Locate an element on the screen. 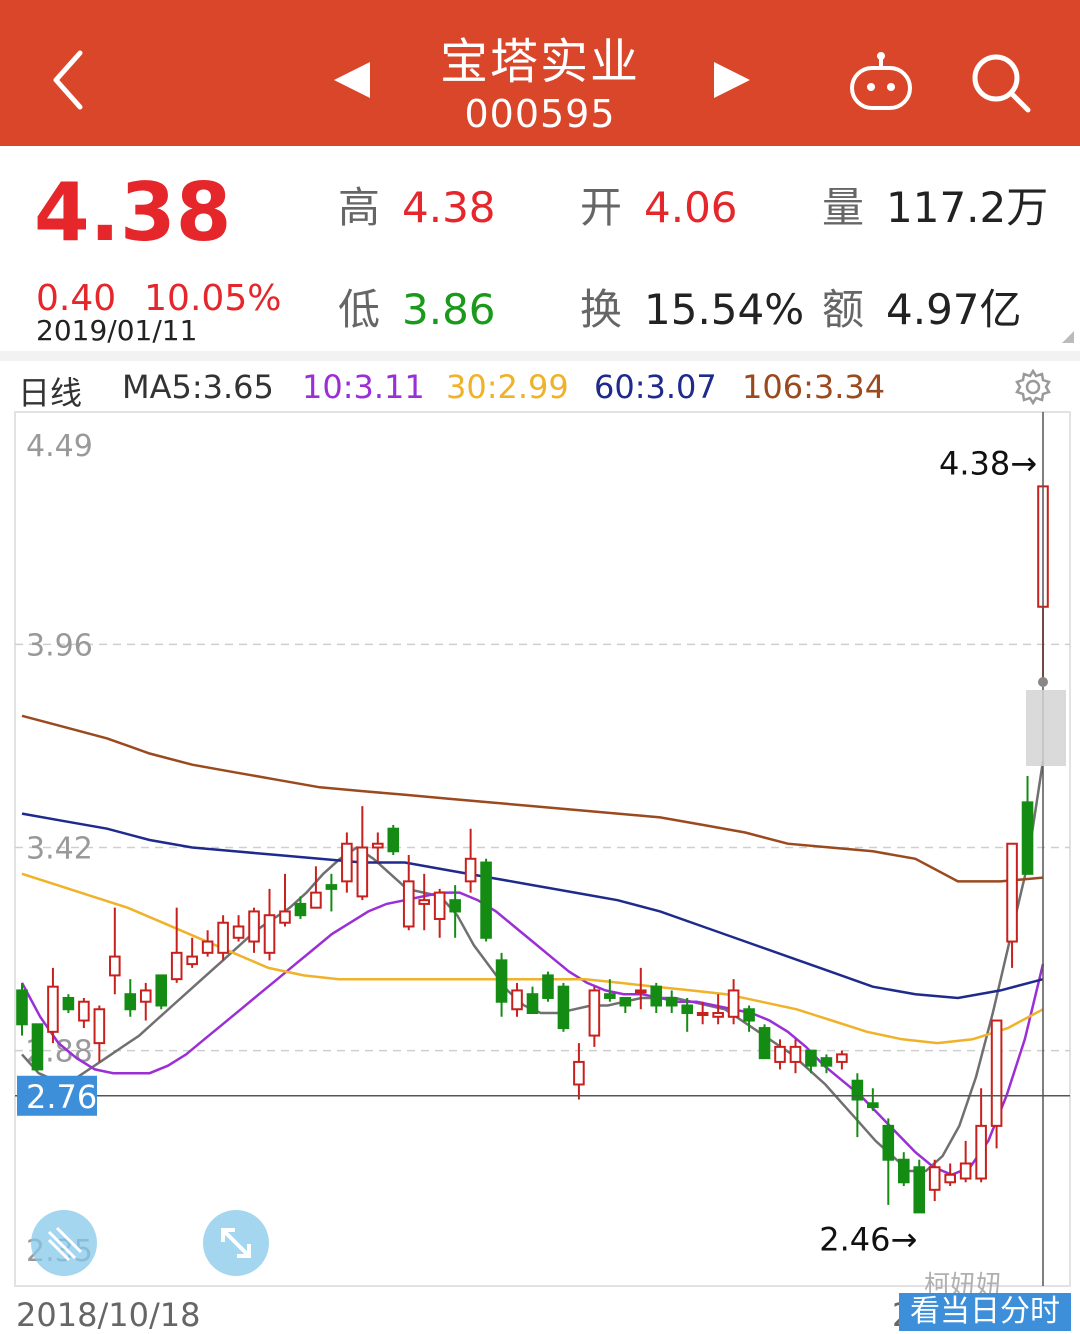 The width and height of the screenshot is (1080, 1334). min-price-annotation: 2.46→ is located at coordinates (868, 1239).